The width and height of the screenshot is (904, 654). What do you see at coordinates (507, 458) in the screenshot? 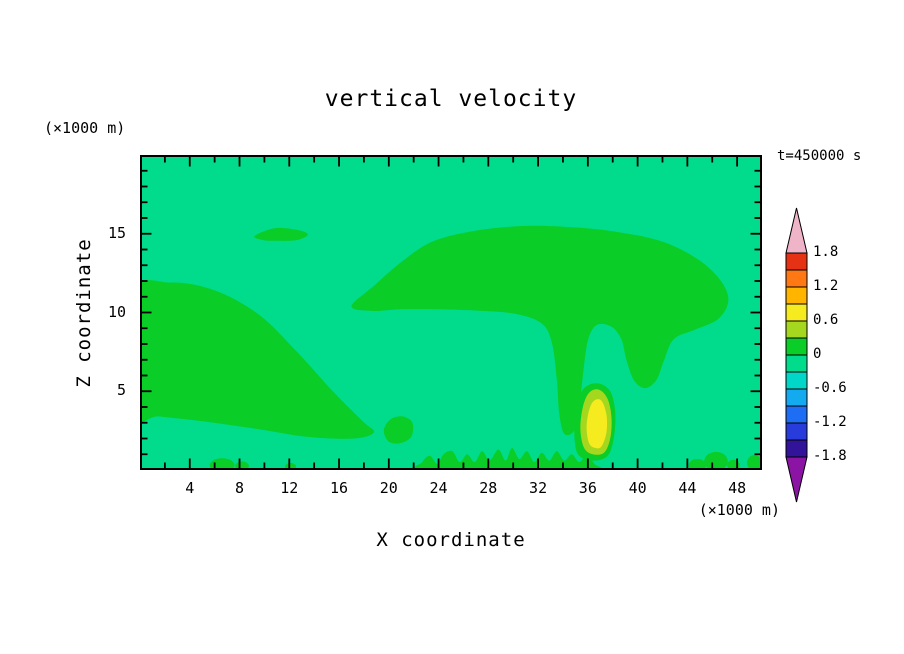
I see `contour-region-surface-cells` at bounding box center [507, 458].